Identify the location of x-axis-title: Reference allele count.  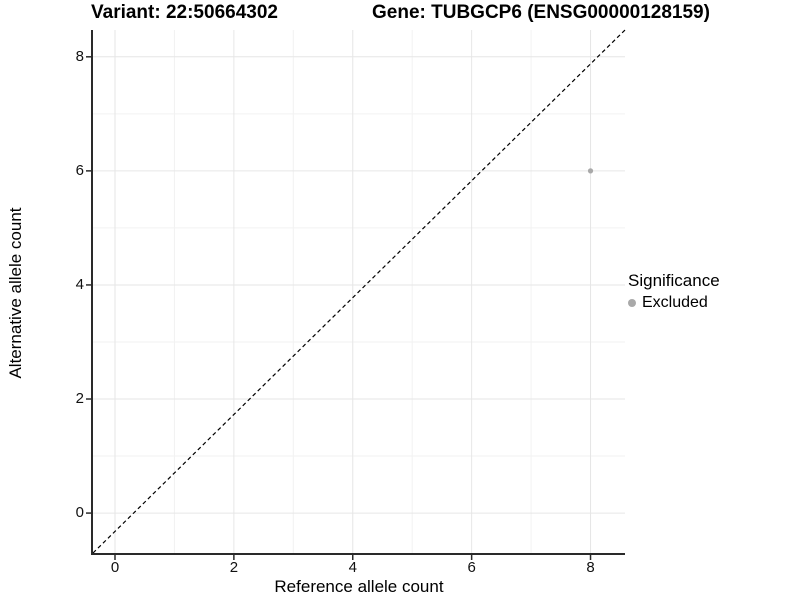
(359, 586).